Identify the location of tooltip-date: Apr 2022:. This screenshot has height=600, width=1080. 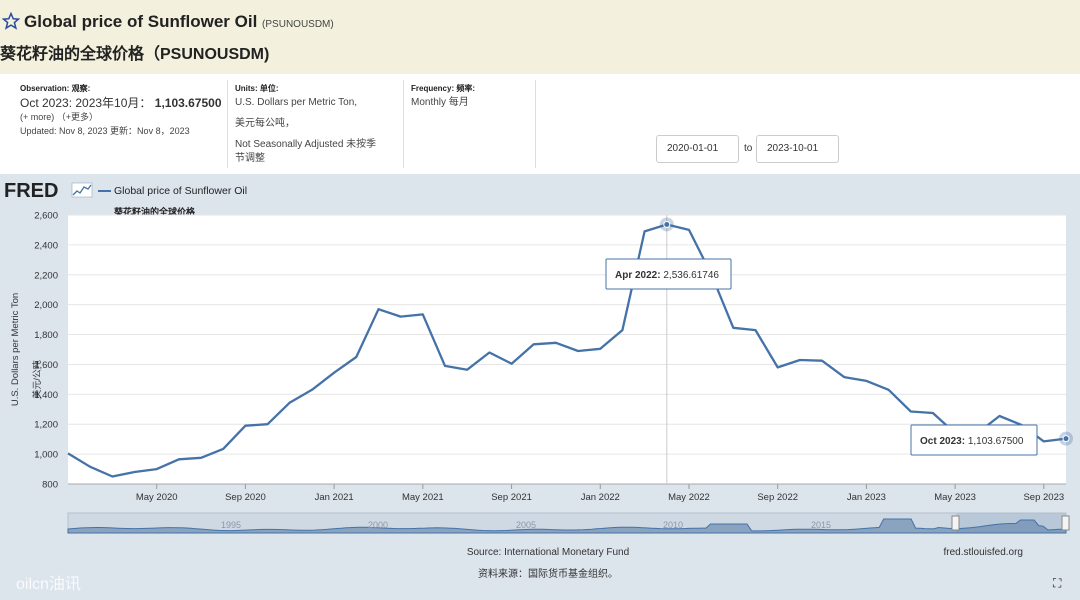
(639, 275).